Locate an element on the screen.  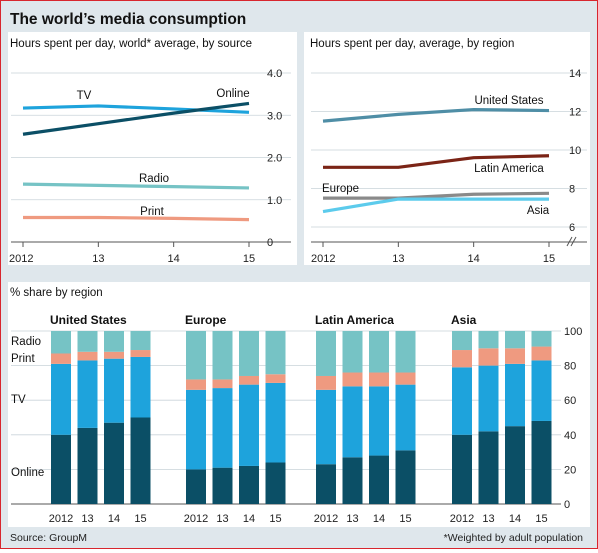
segment-label: Radio is located at coordinates (26, 342).